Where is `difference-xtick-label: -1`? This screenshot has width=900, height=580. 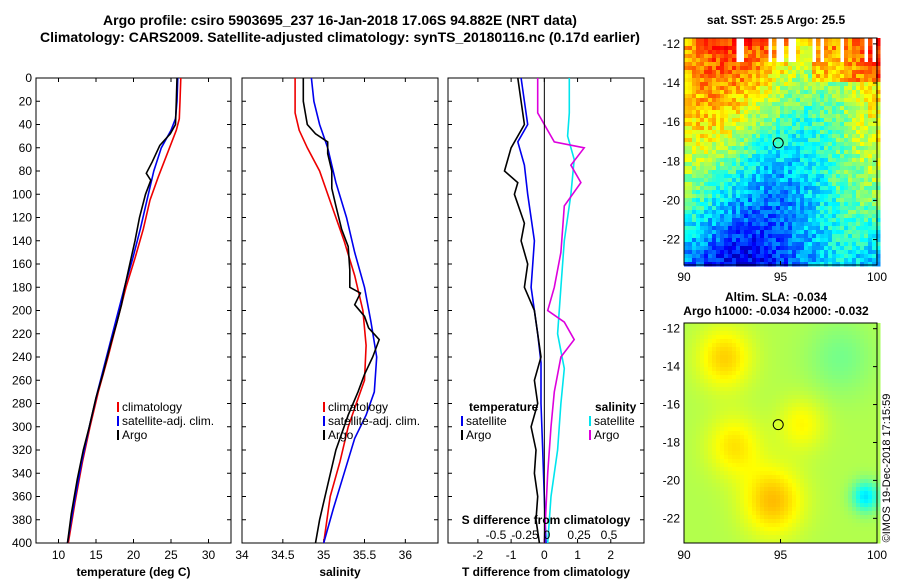 difference-xtick-label: -1 is located at coordinates (511, 555).